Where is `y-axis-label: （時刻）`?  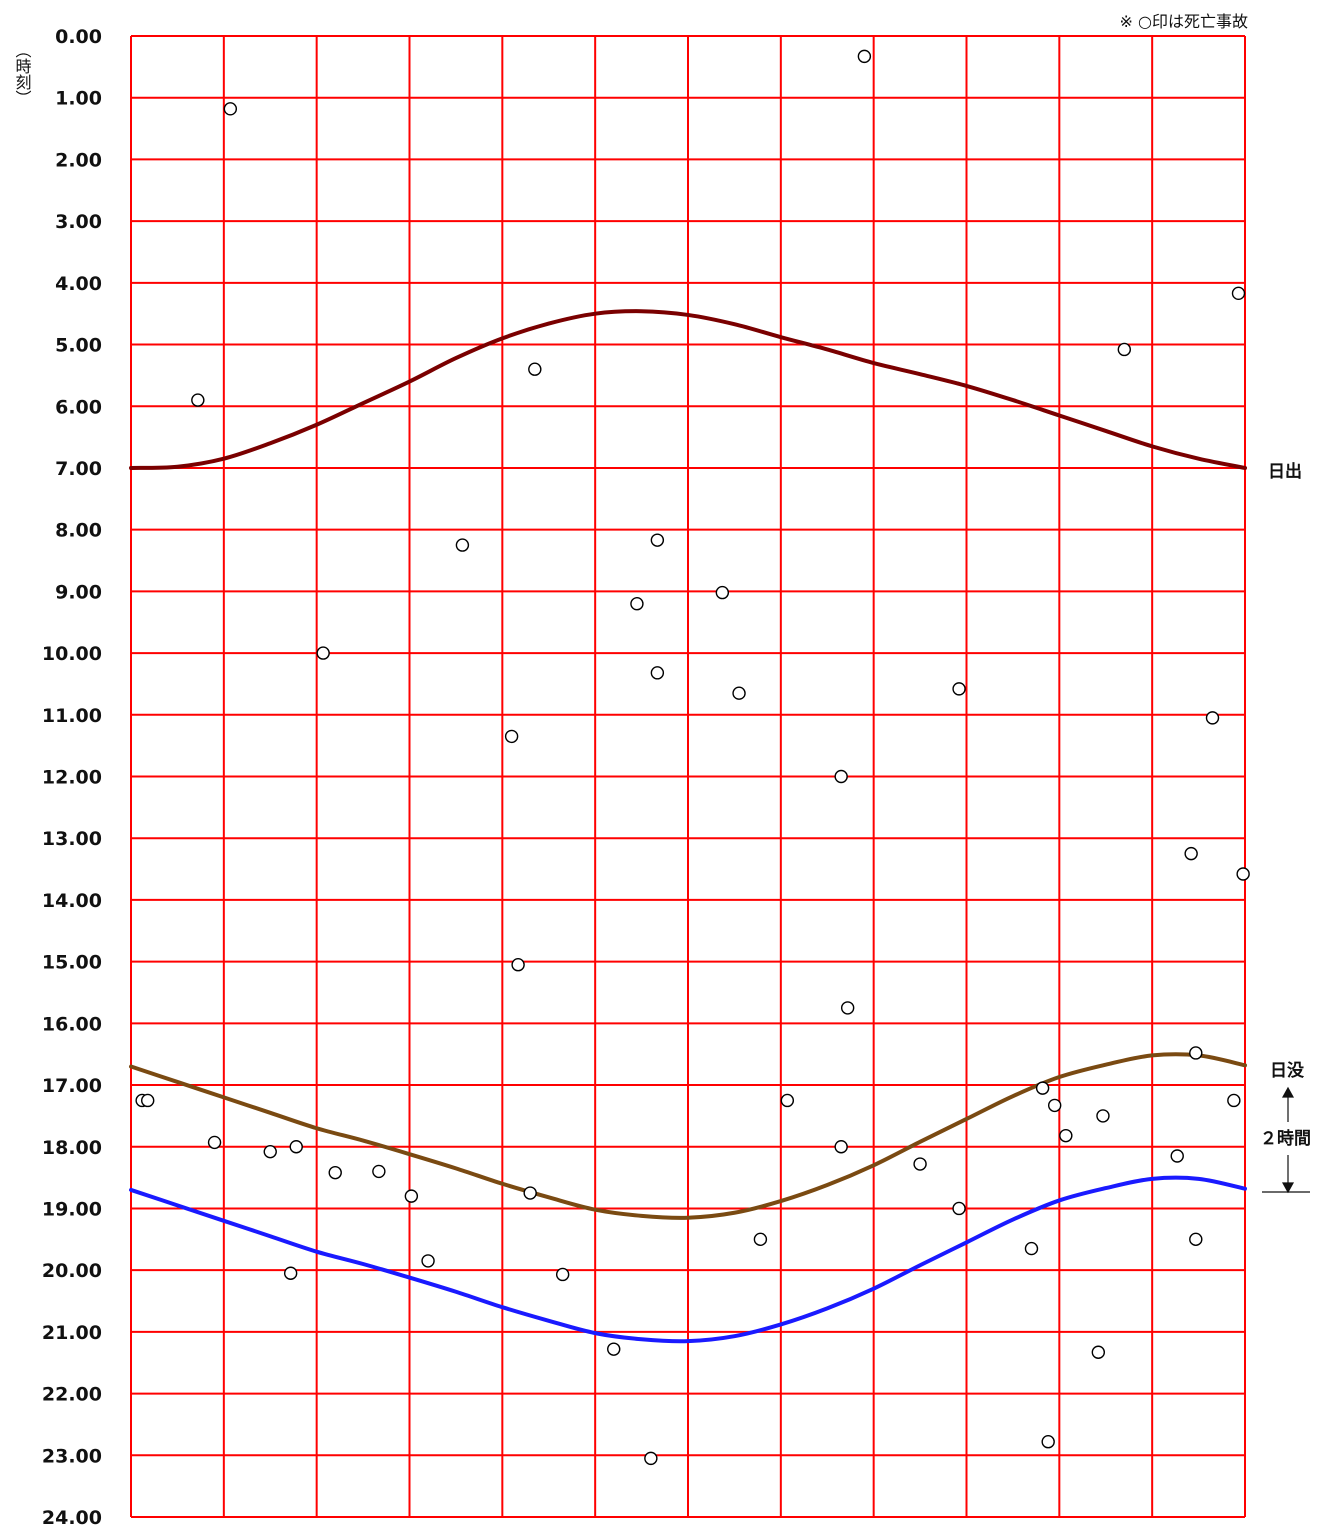 y-axis-label: （時刻） is located at coordinates (22, 74).